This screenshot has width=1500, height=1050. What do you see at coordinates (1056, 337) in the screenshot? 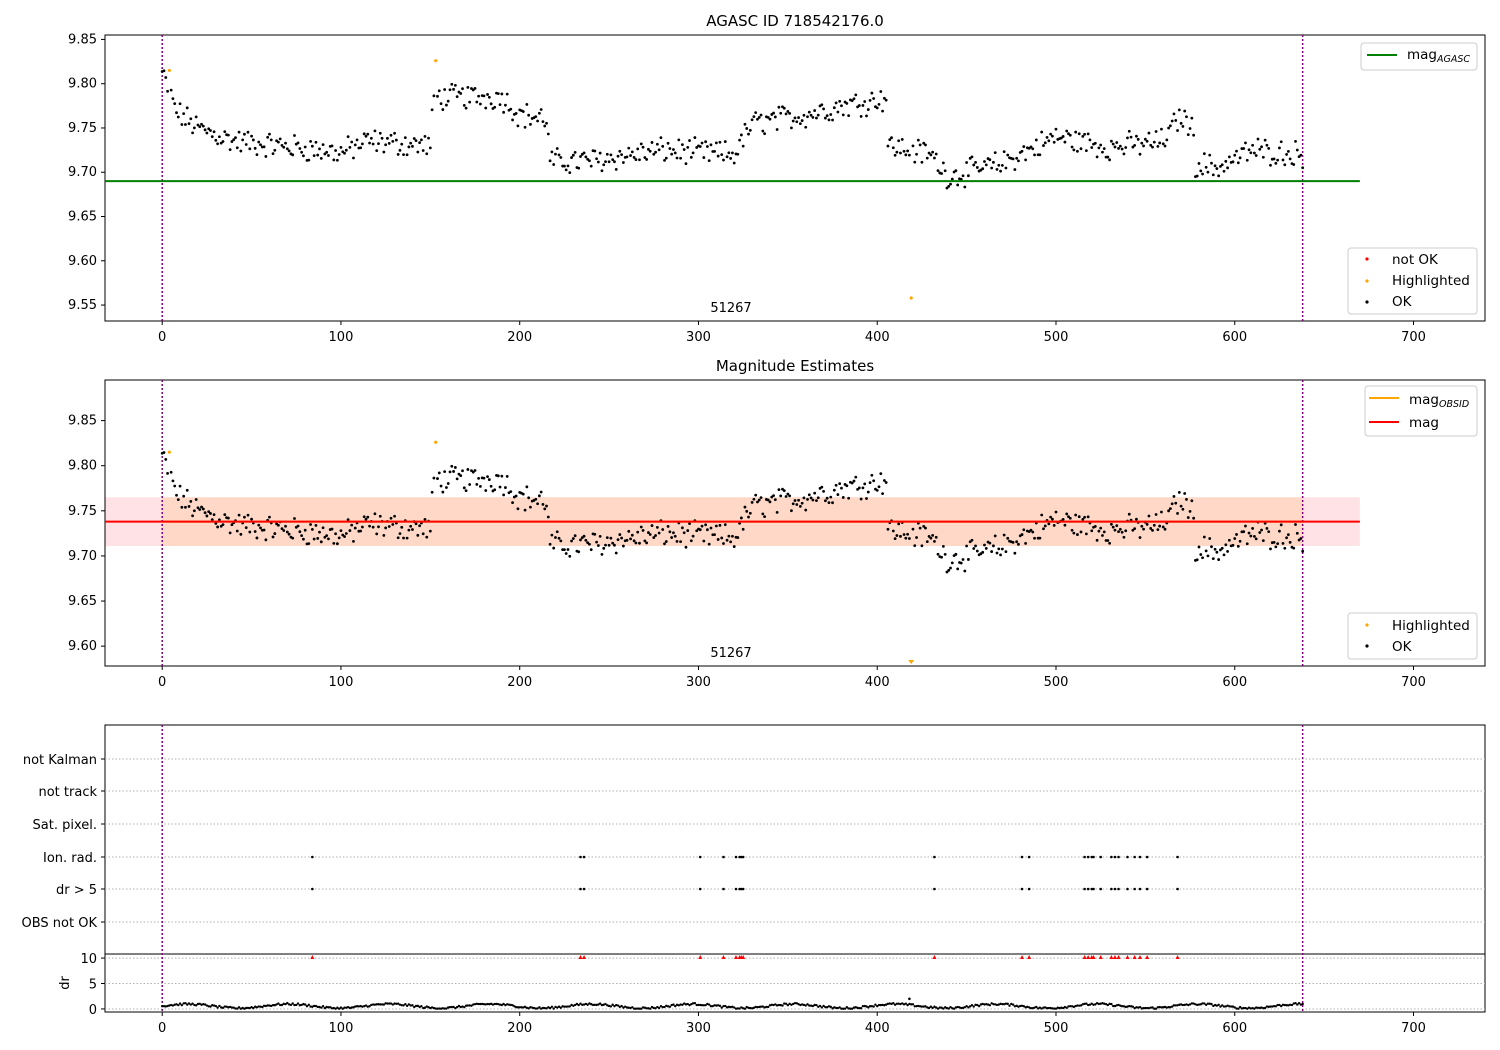
I see `x-tick-label: 500` at bounding box center [1056, 337].